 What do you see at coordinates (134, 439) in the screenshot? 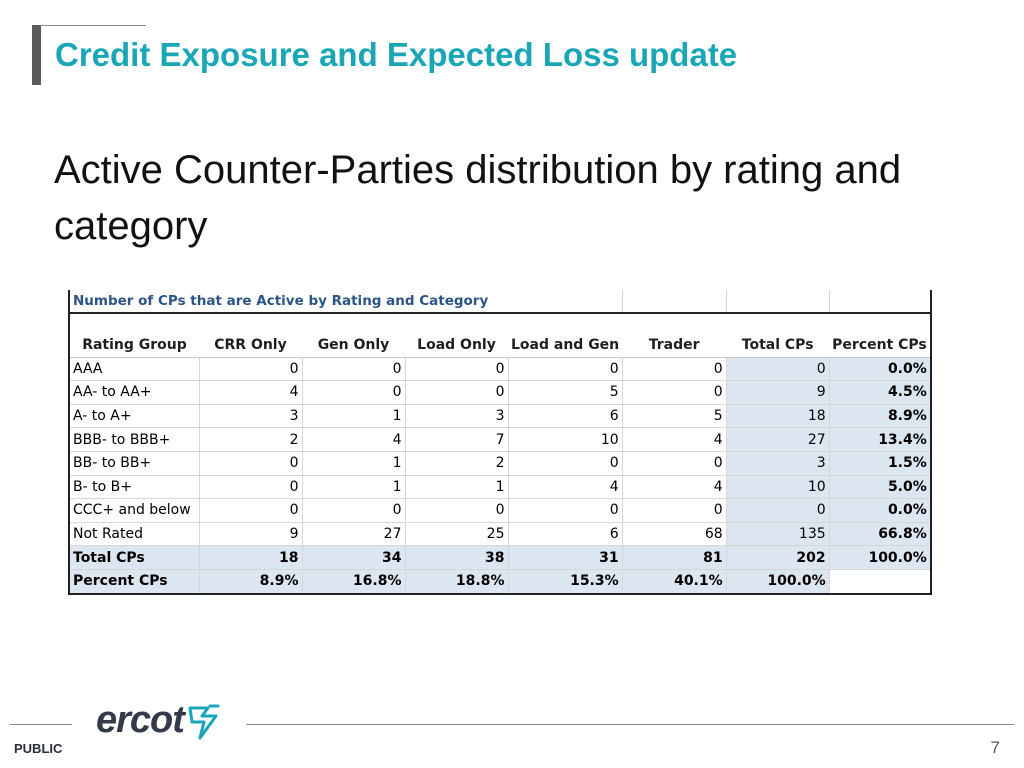
I see `rating-group-cell: BBB- to BBB+` at bounding box center [134, 439].